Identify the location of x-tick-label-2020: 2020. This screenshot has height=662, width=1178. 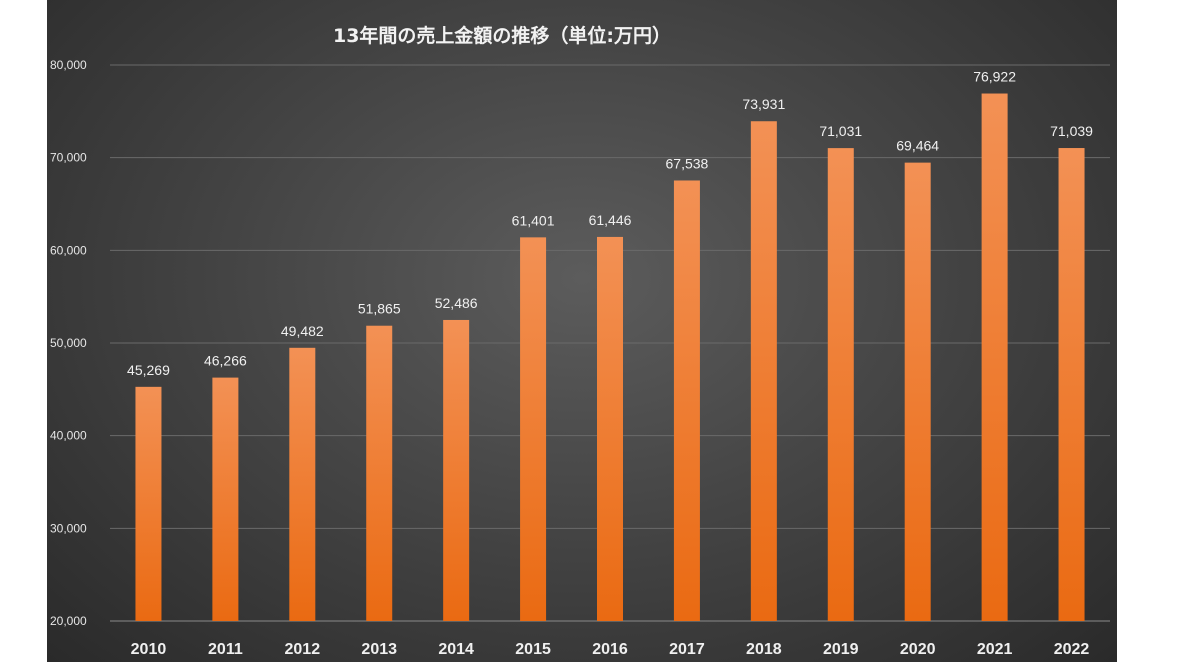
(918, 649).